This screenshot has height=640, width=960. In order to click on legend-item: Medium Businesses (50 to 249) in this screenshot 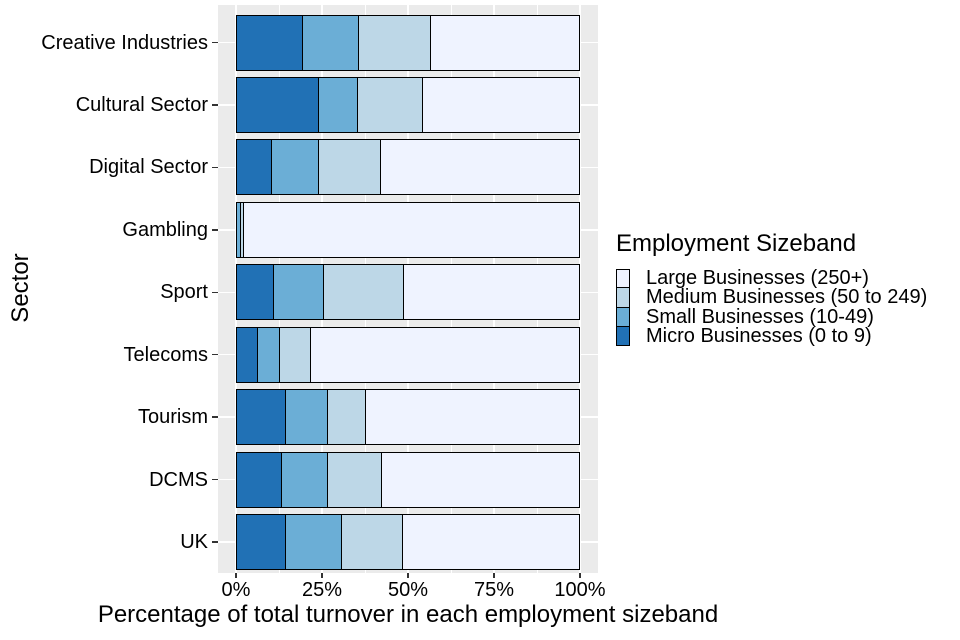, I will do `click(772, 297)`.